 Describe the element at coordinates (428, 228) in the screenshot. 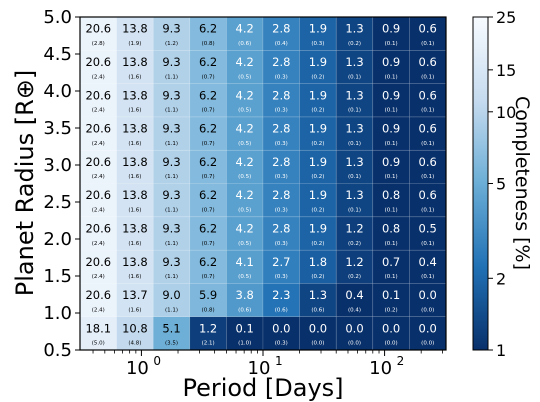

I see `cell-value: 0.5` at that location.